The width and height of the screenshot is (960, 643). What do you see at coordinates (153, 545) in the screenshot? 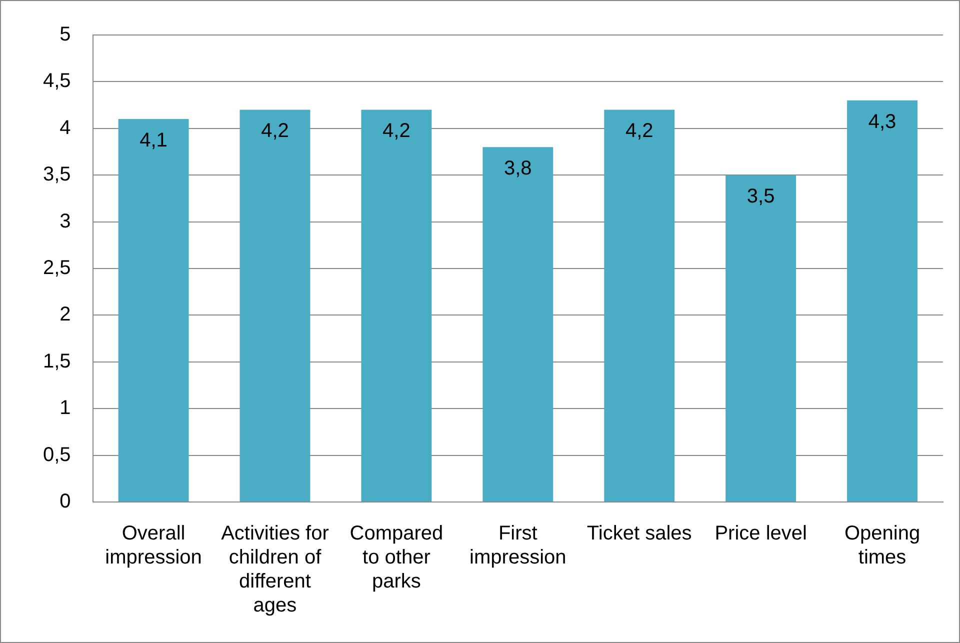
I see `x-tick-label: Overall impression` at bounding box center [153, 545].